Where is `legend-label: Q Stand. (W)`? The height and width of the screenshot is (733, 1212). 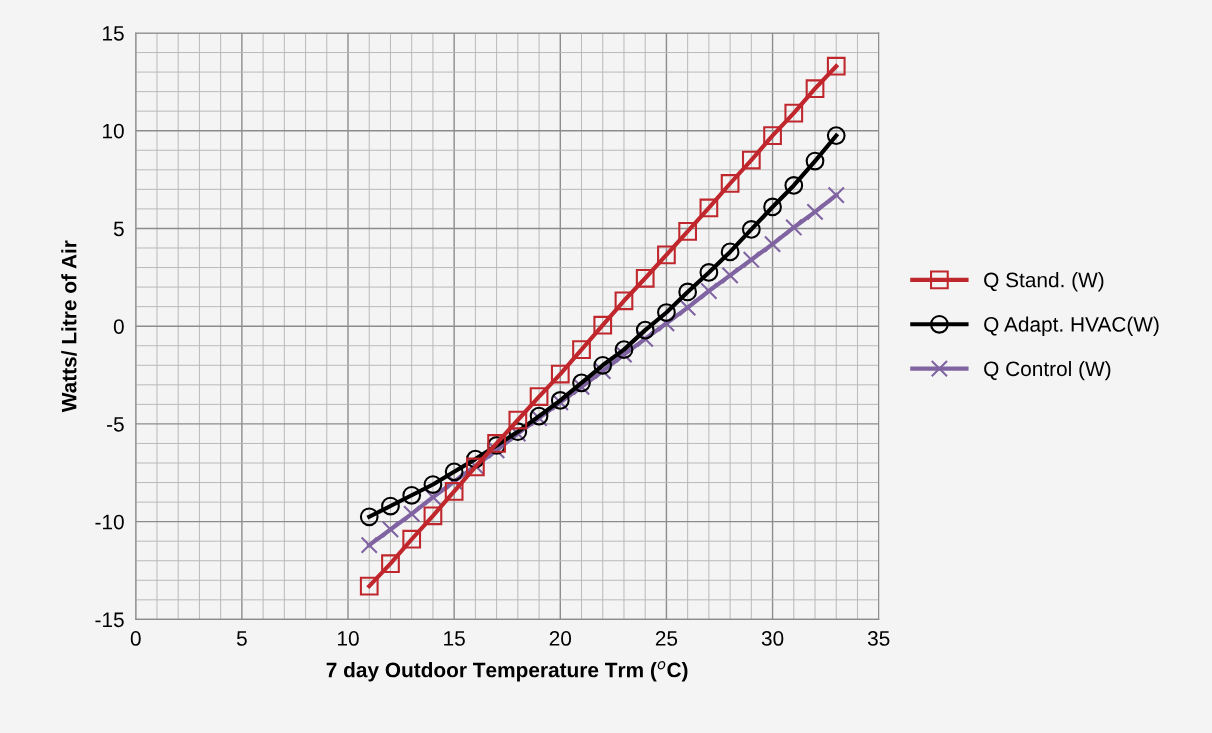
legend-label: Q Stand. (W) is located at coordinates (1044, 282).